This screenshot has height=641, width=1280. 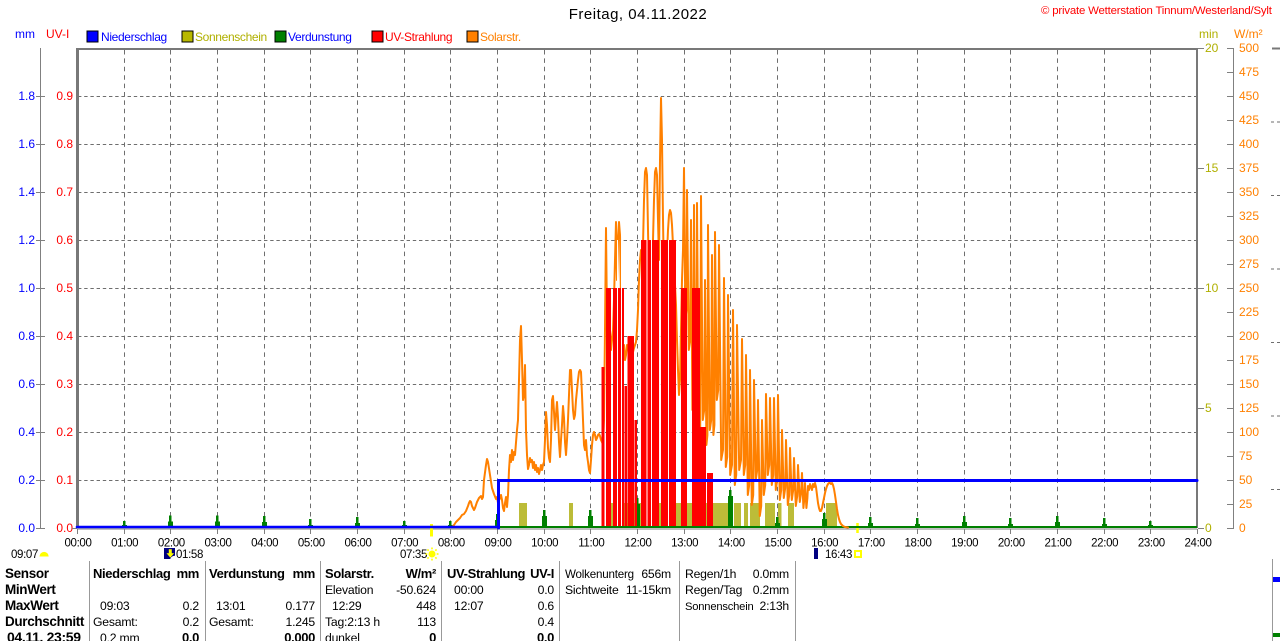 What do you see at coordinates (426, 606) in the screenshot?
I see `svg-text: 448` at bounding box center [426, 606].